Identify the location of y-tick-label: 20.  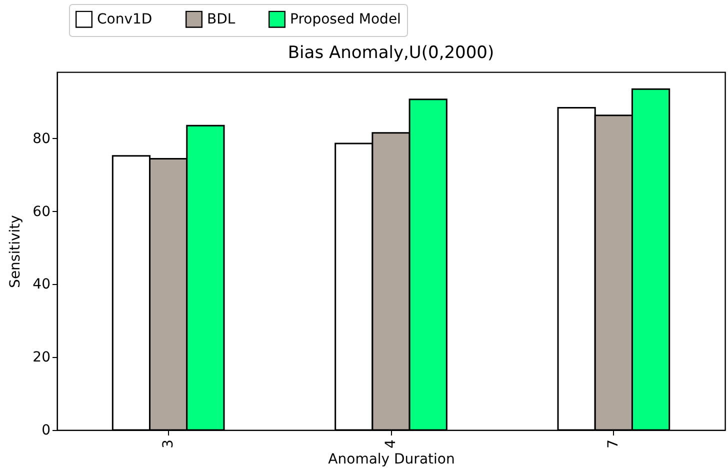
(41, 358).